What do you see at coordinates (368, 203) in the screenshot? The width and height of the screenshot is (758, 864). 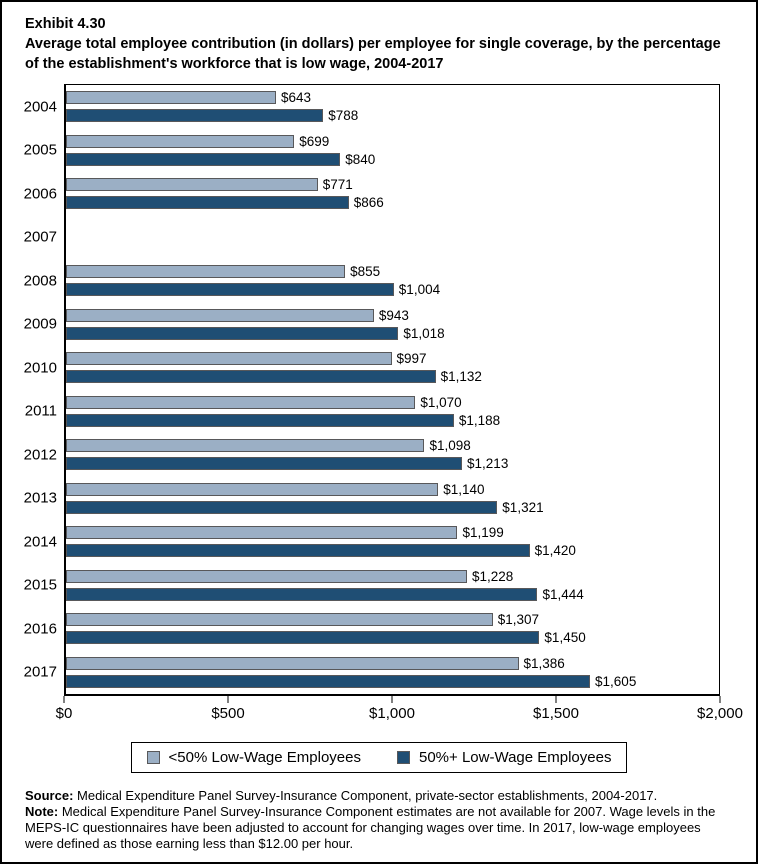 I see `bar-value-label: $866` at bounding box center [368, 203].